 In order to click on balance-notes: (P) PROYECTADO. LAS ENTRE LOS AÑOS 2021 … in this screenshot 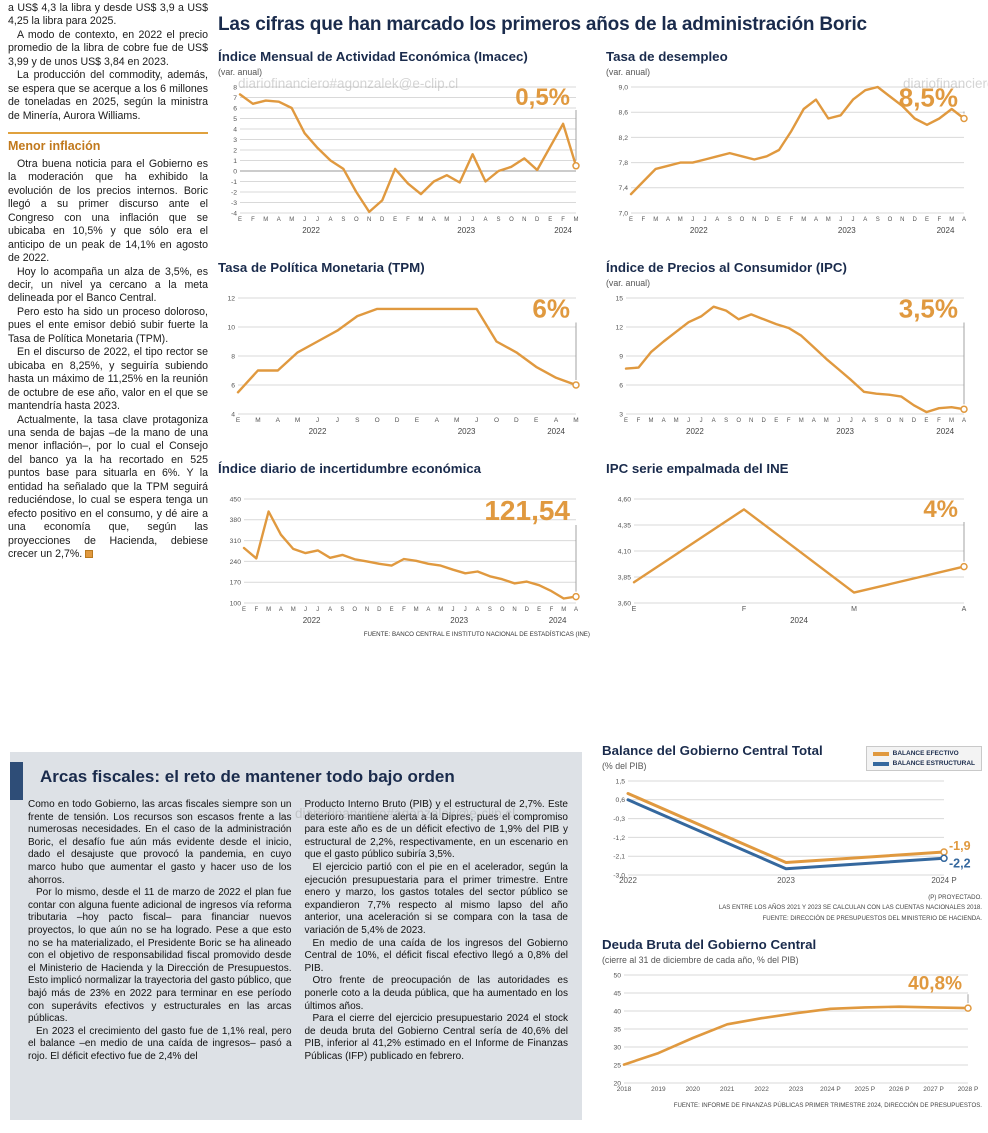, I will do `click(792, 908)`.